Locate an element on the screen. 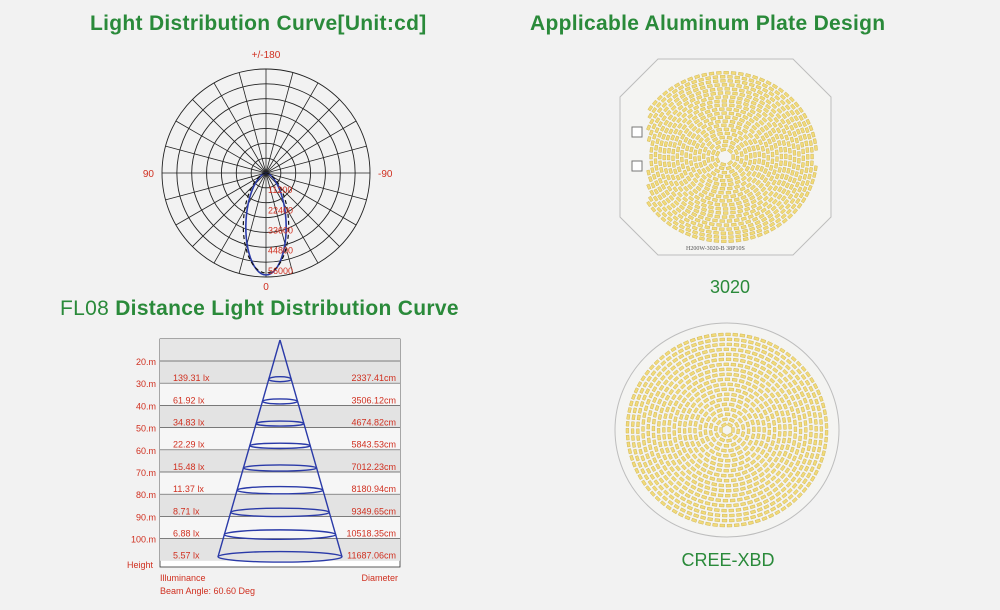 This screenshot has width=1000, height=610. angle-label-bottom: 0 is located at coordinates (266, 287).